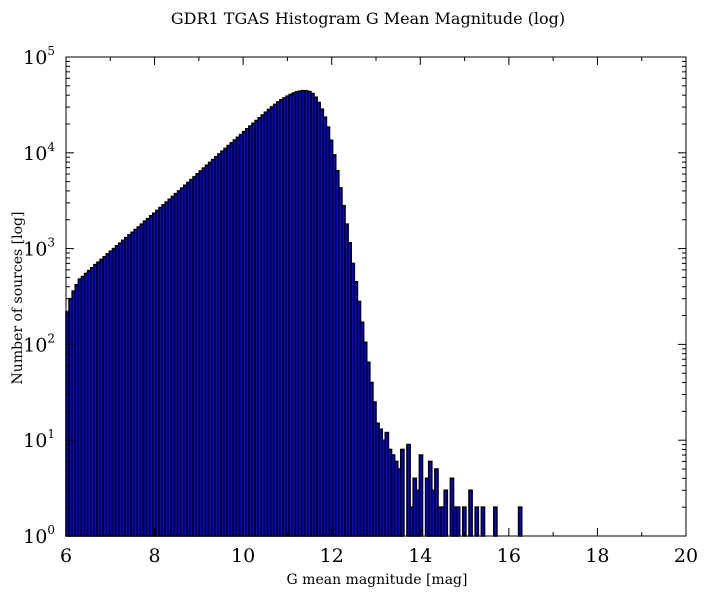 This screenshot has width=708, height=596. I want to click on y-tick-label: 10³, so click(39, 248).